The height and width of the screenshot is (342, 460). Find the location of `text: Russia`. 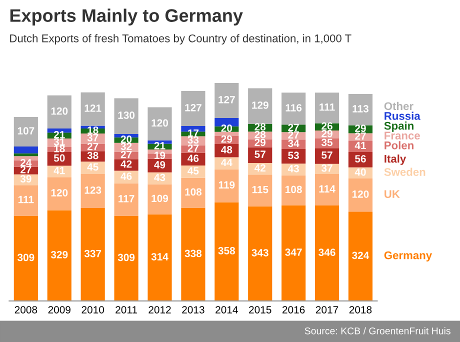

text: Russia is located at coordinates (402, 116).